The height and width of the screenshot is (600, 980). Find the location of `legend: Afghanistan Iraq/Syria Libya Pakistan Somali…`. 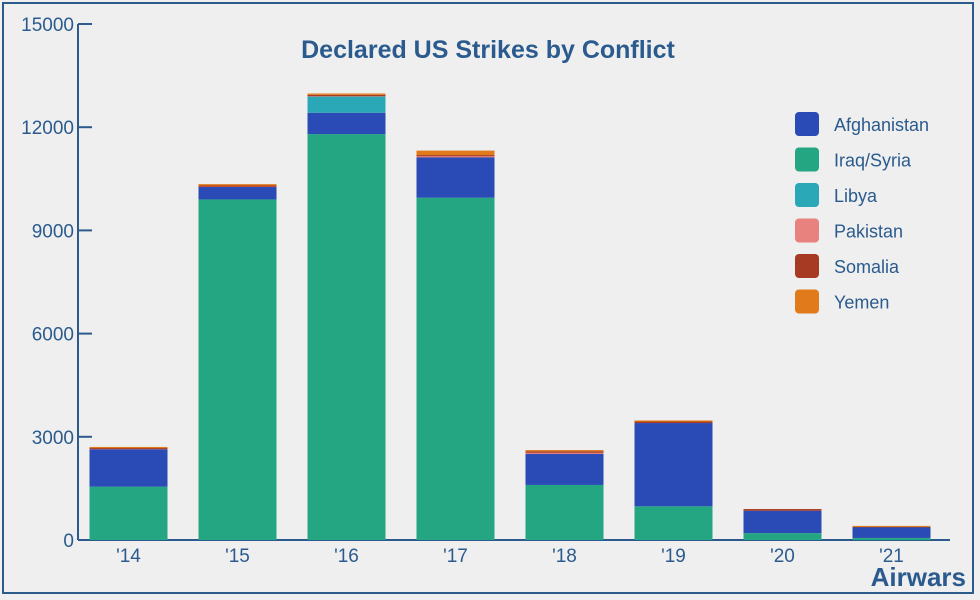

legend: Afghanistan Iraq/Syria Libya Pakistan Somali… is located at coordinates (862, 213).